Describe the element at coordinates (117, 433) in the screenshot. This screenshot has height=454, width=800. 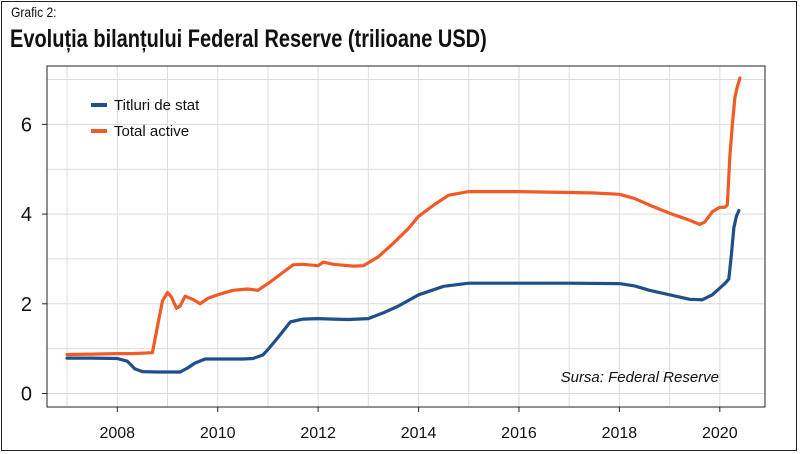
I see `x-tick-label: 2008` at that location.